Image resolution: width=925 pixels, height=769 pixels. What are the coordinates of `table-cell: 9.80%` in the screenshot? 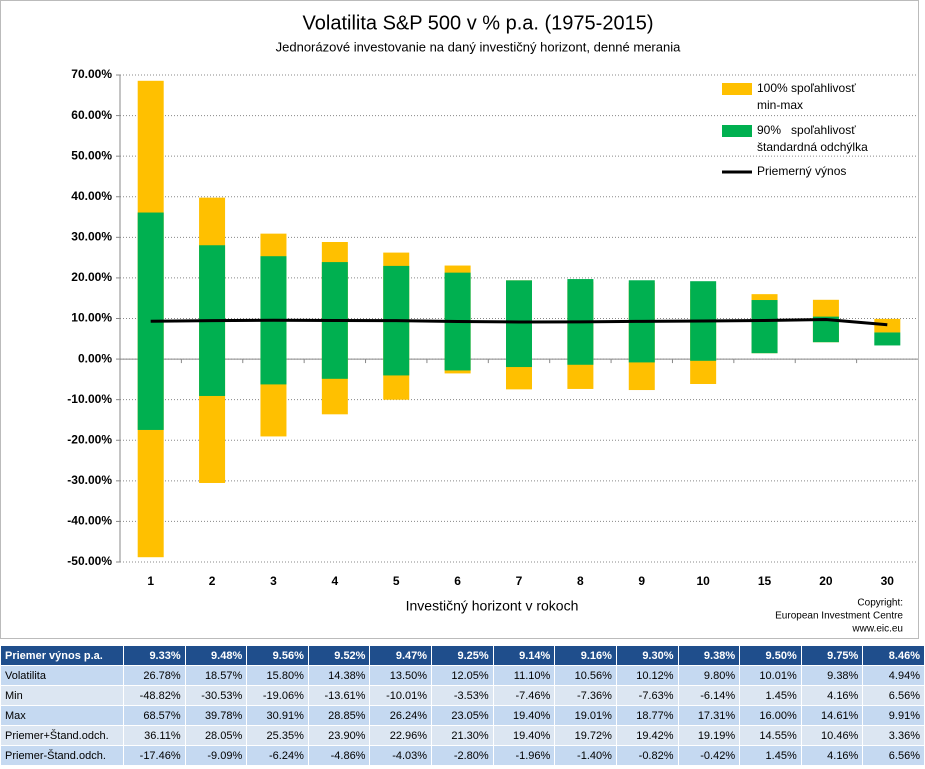 It's located at (709, 675).